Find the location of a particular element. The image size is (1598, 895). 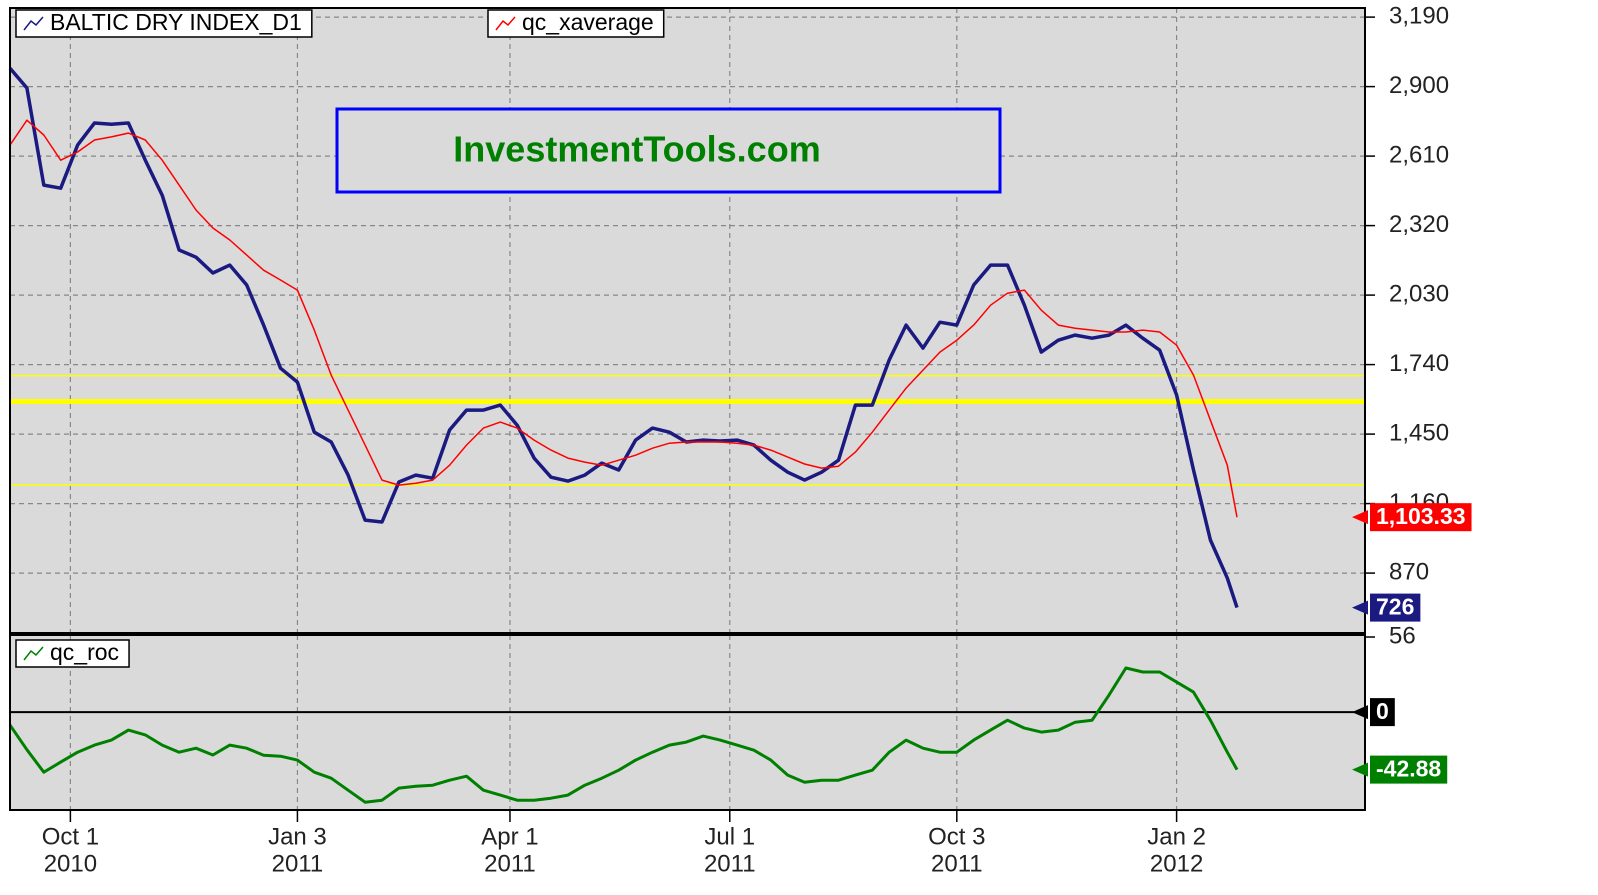

y-tick-label: 2,900 is located at coordinates (1419, 85).